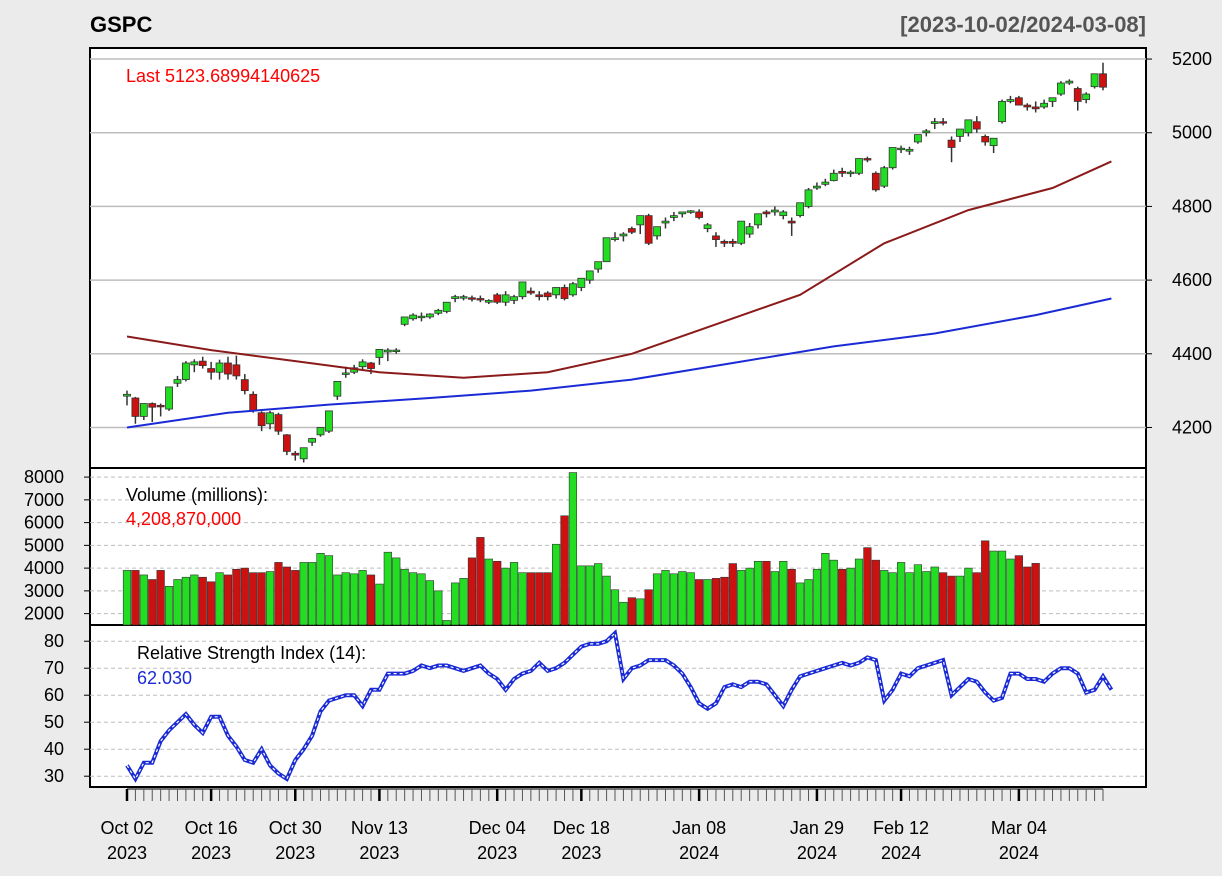  What do you see at coordinates (54, 749) in the screenshot?
I see `rsi-tick-label: 40` at bounding box center [54, 749].